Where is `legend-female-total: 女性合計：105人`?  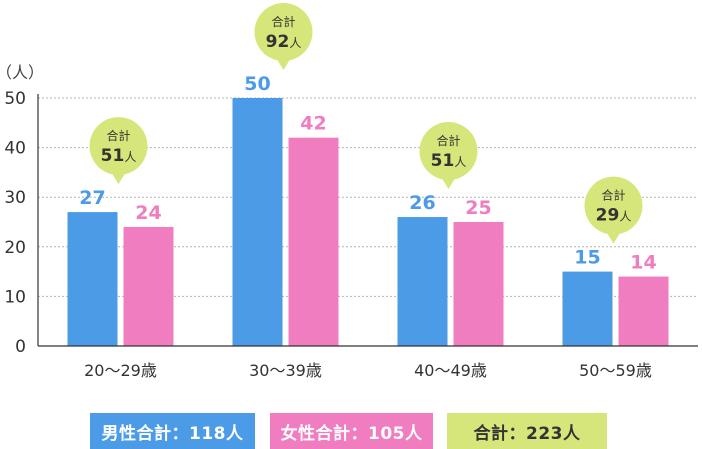
legend-female-total: 女性合計：105人 is located at coordinates (351, 431).